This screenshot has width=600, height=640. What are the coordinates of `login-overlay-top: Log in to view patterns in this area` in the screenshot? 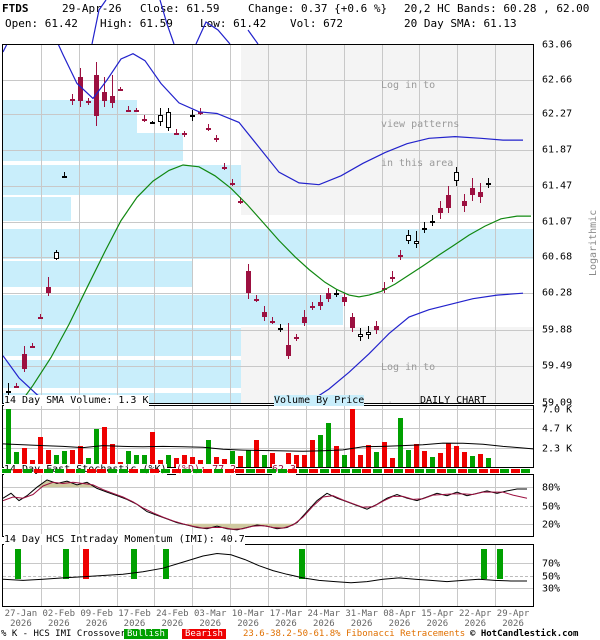 It's located at (420, 124).